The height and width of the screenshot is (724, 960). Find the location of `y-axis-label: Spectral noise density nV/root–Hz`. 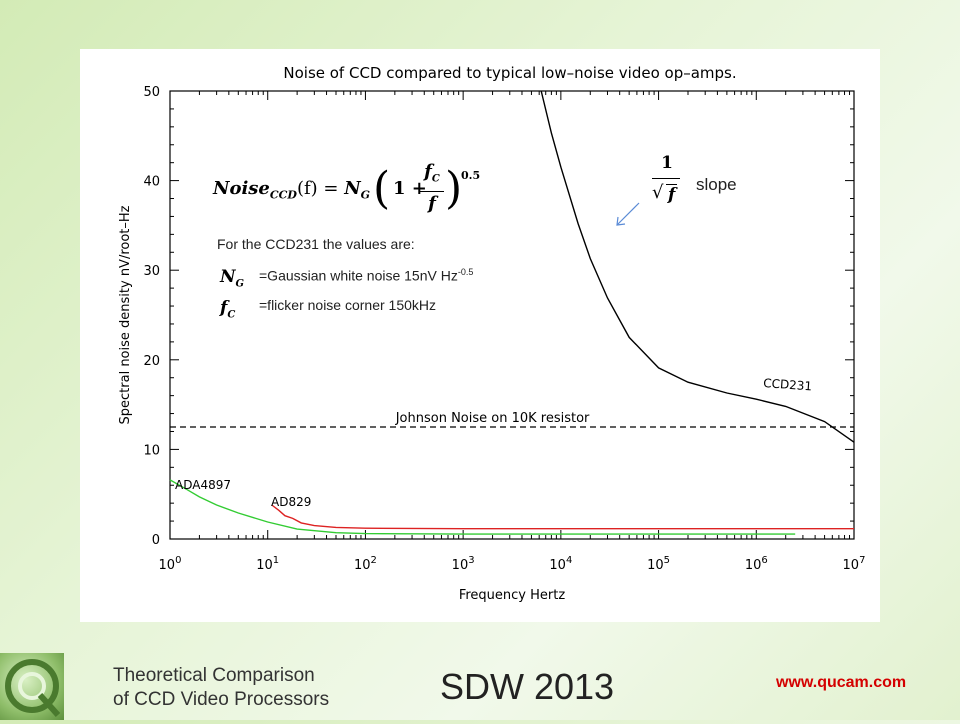

y-axis-label: Spectral noise density nV/root–Hz is located at coordinates (125, 314).